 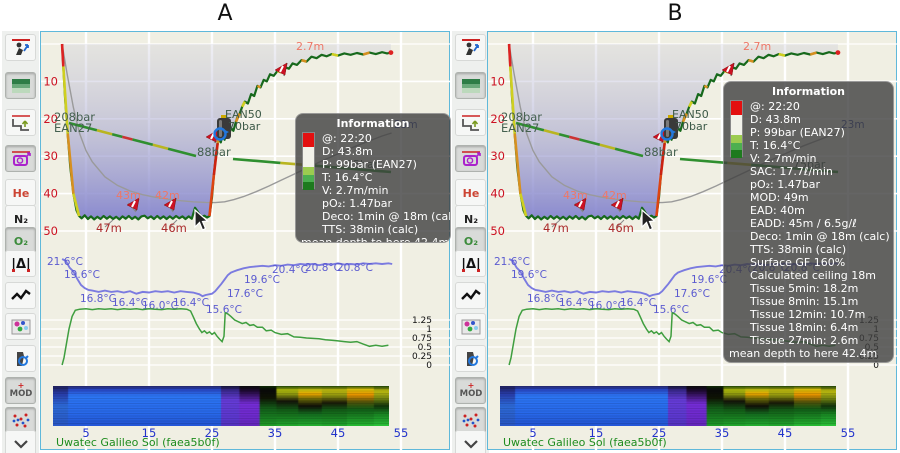 What do you see at coordinates (355, 268) in the screenshot?
I see `temperature-label: 20.8°C` at bounding box center [355, 268].